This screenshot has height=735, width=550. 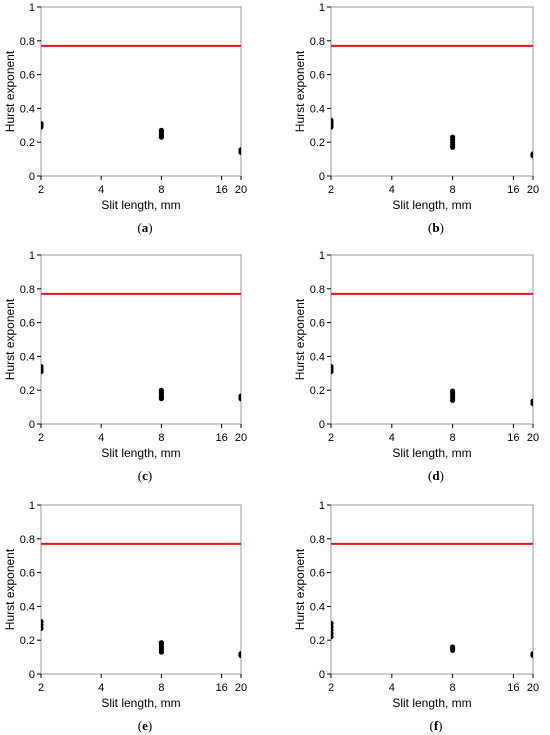 I want to click on panel-label: (f), so click(x=435, y=725).